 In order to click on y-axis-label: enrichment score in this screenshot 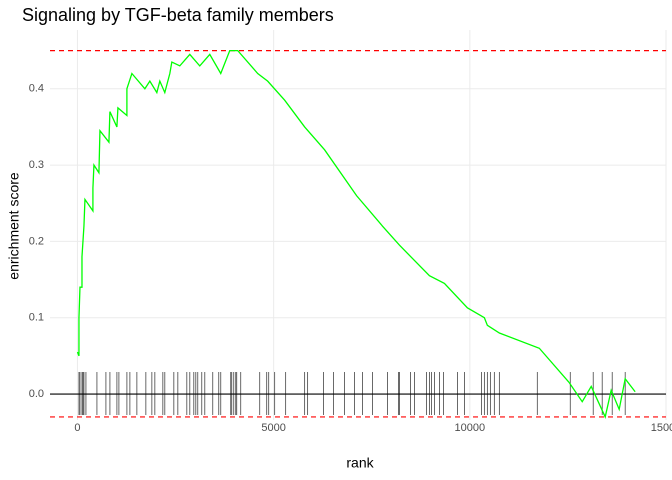, I will do `click(14, 226)`.